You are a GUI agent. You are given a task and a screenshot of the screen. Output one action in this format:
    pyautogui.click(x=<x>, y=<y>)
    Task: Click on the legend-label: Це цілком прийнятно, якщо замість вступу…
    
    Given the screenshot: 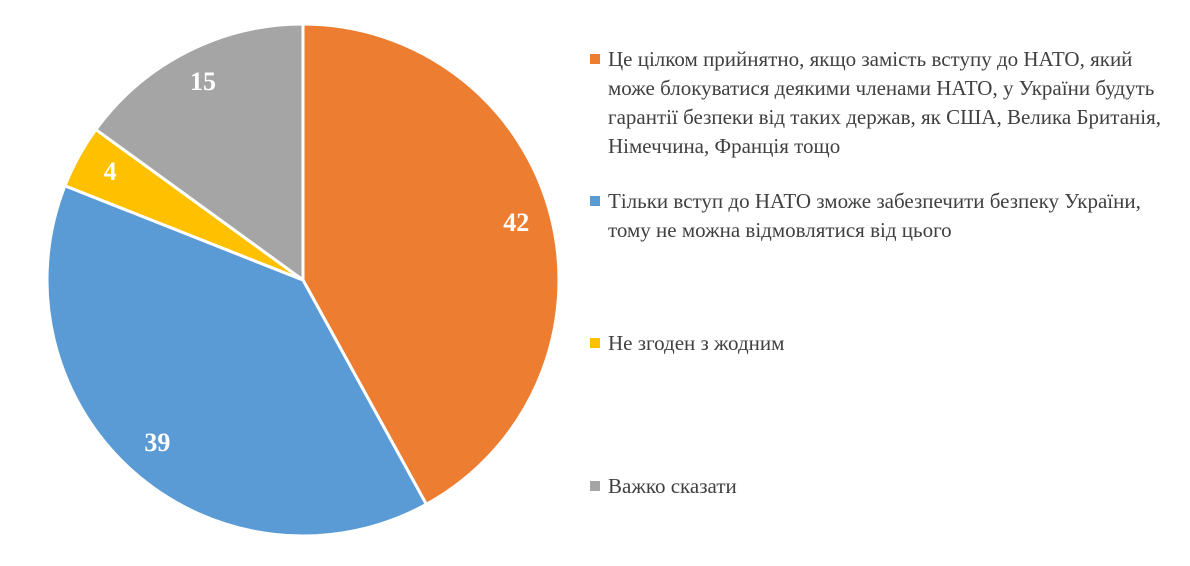 What is the action you would take?
    pyautogui.click(x=885, y=102)
    